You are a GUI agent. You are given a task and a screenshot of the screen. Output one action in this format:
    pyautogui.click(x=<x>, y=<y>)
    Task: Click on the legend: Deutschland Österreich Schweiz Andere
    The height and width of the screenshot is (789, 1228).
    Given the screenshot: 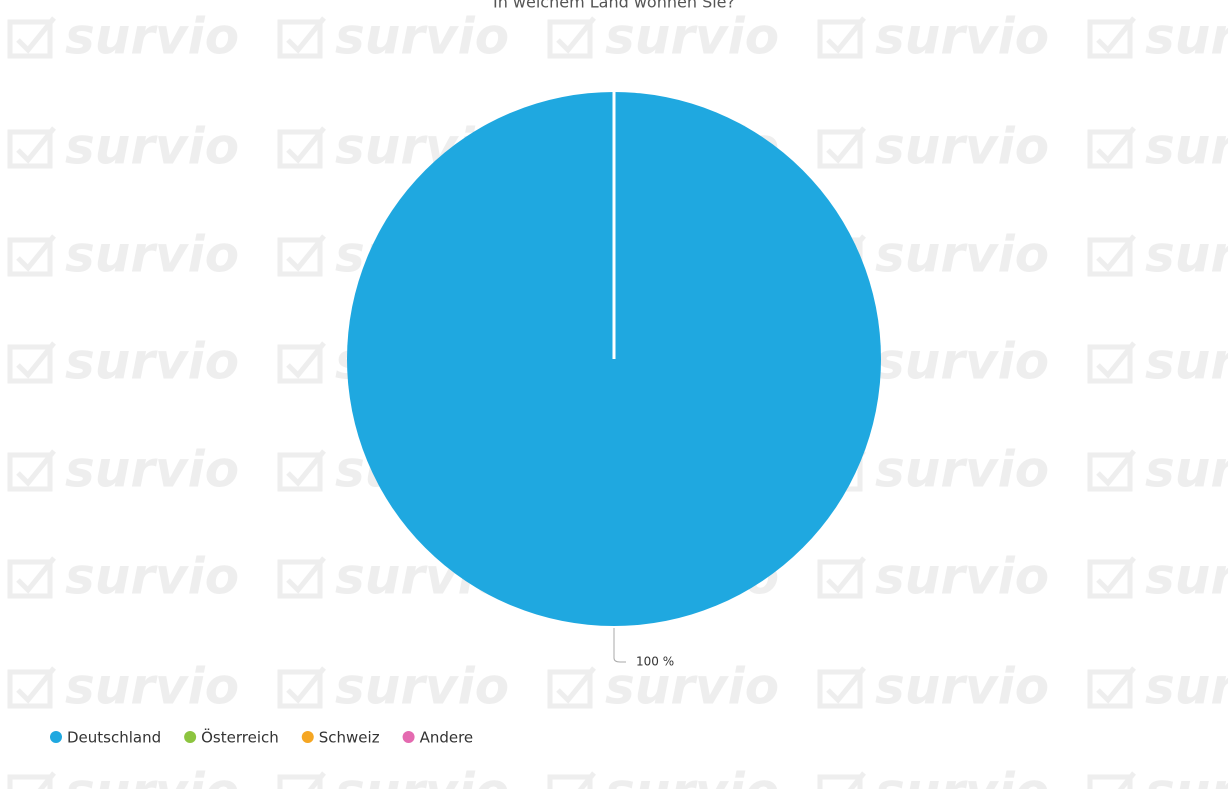 What is the action you would take?
    pyautogui.click(x=261, y=737)
    